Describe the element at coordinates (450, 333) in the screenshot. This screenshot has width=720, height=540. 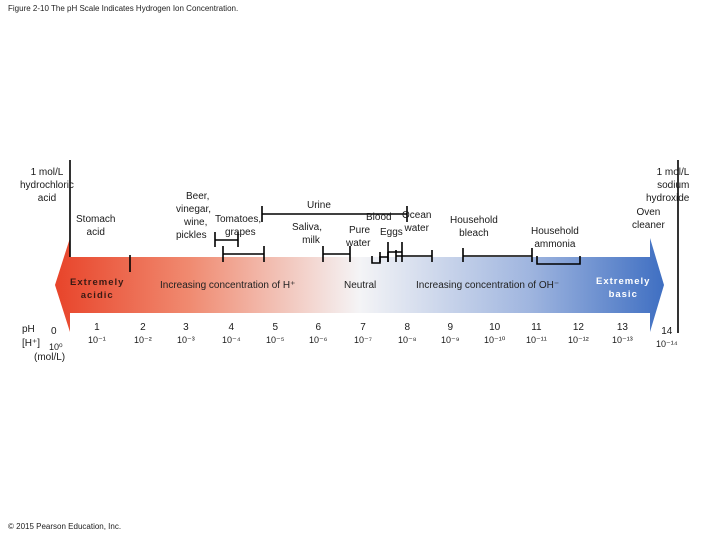
I see `ph-value-9: 9 10⁻⁹` at that location.